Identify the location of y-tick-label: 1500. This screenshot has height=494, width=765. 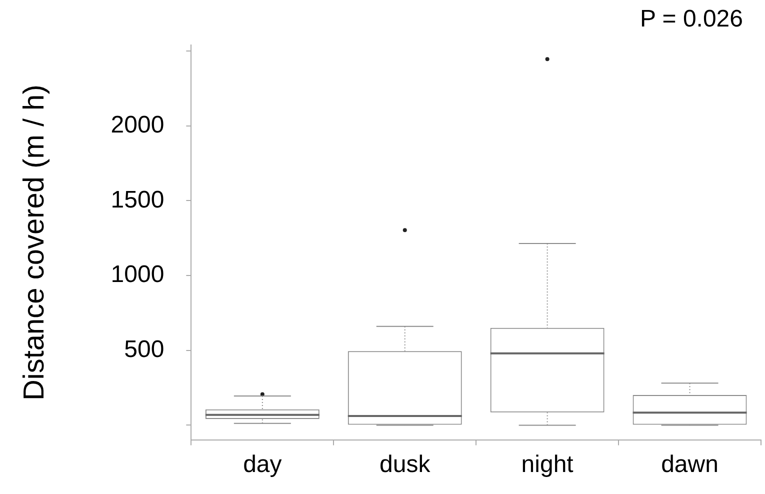
(137, 200).